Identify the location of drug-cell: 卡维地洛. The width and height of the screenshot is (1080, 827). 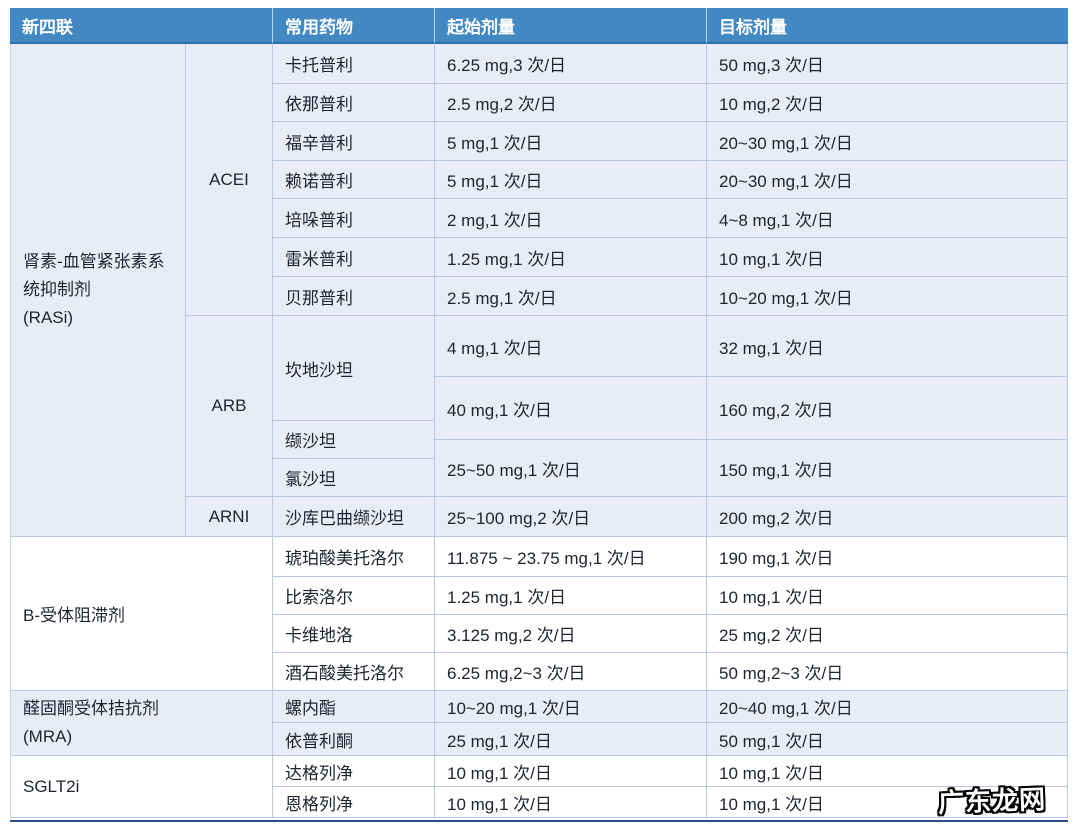
(354, 634).